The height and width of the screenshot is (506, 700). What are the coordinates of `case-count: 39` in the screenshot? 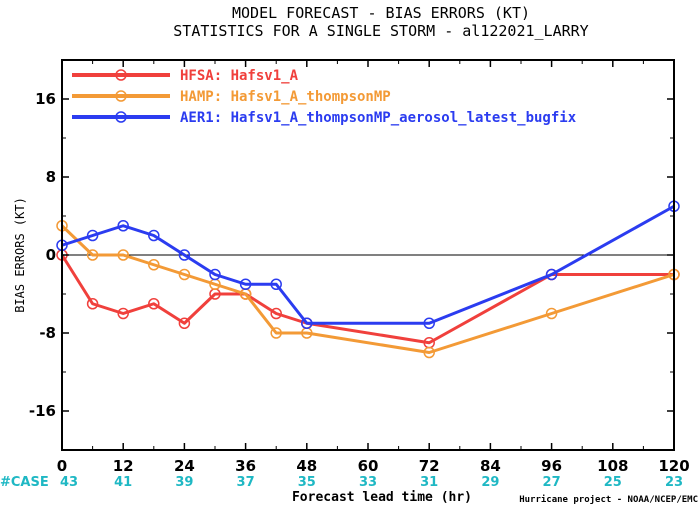 It's located at (184, 482).